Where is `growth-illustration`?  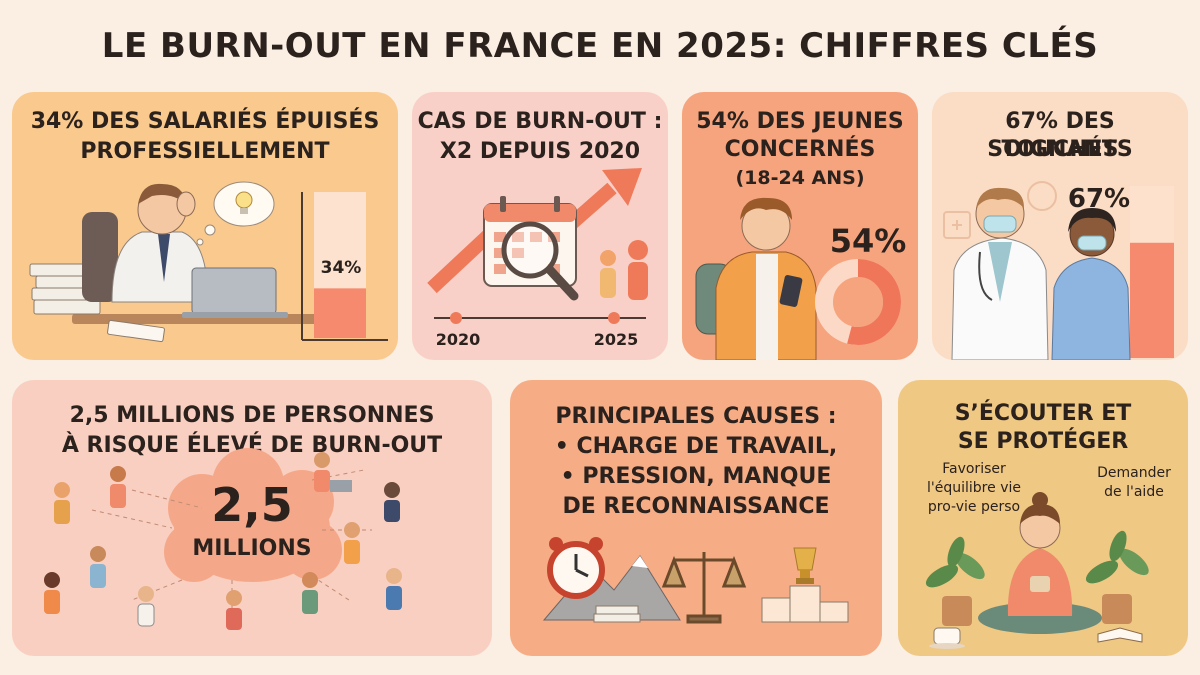 growth-illustration is located at coordinates (537, 246).